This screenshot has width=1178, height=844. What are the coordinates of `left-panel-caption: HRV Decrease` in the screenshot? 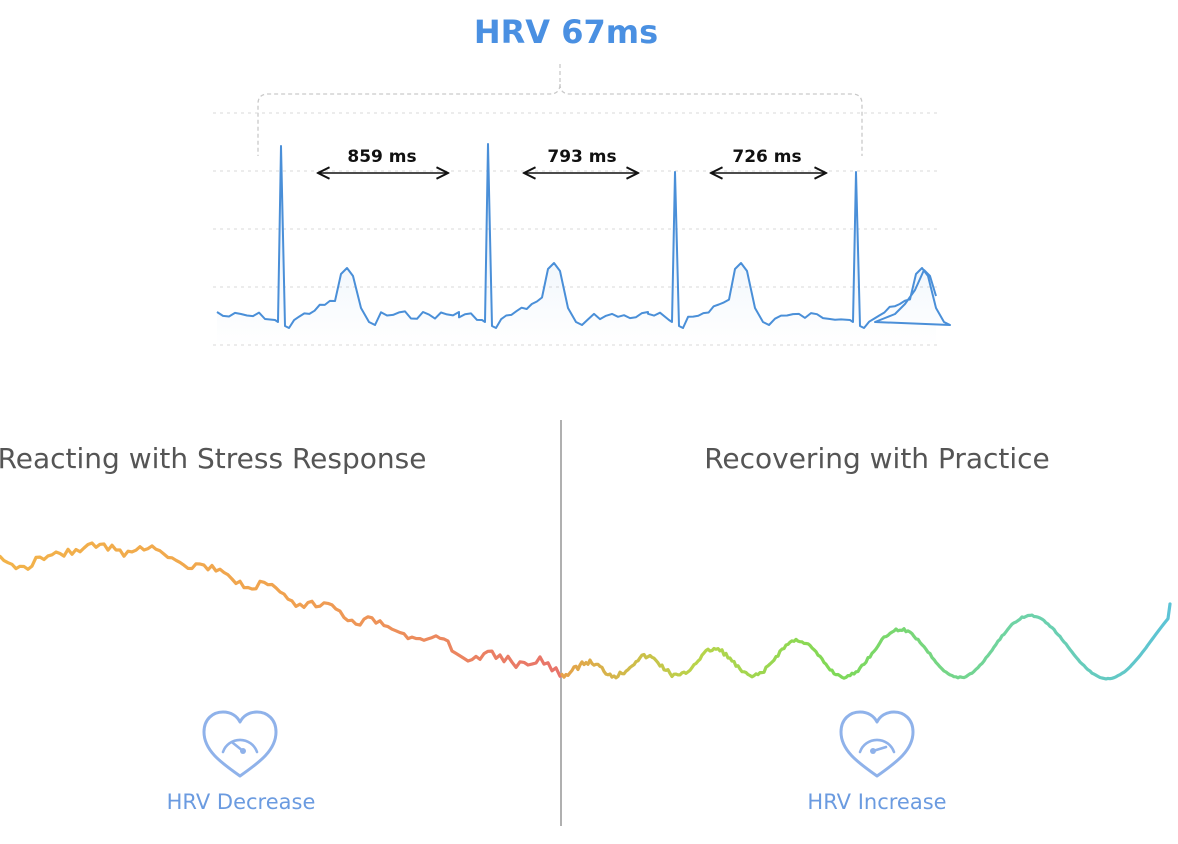 It's located at (241, 802).